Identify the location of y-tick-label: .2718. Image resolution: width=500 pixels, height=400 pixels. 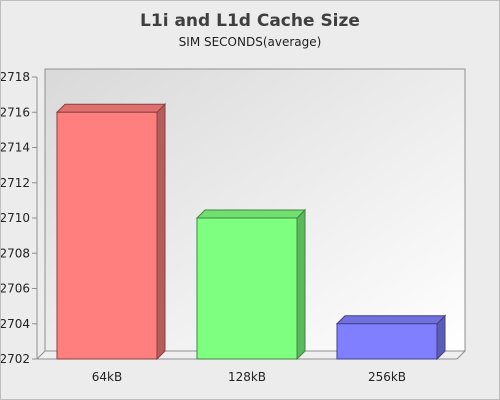
(15, 77).